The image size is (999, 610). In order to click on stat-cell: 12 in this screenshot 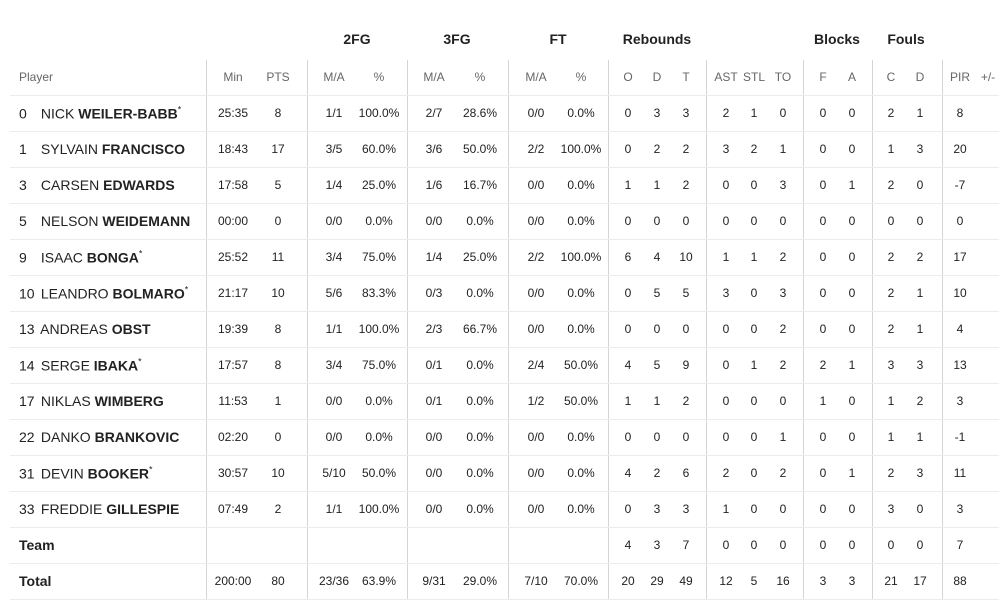, I will do `click(726, 581)`.